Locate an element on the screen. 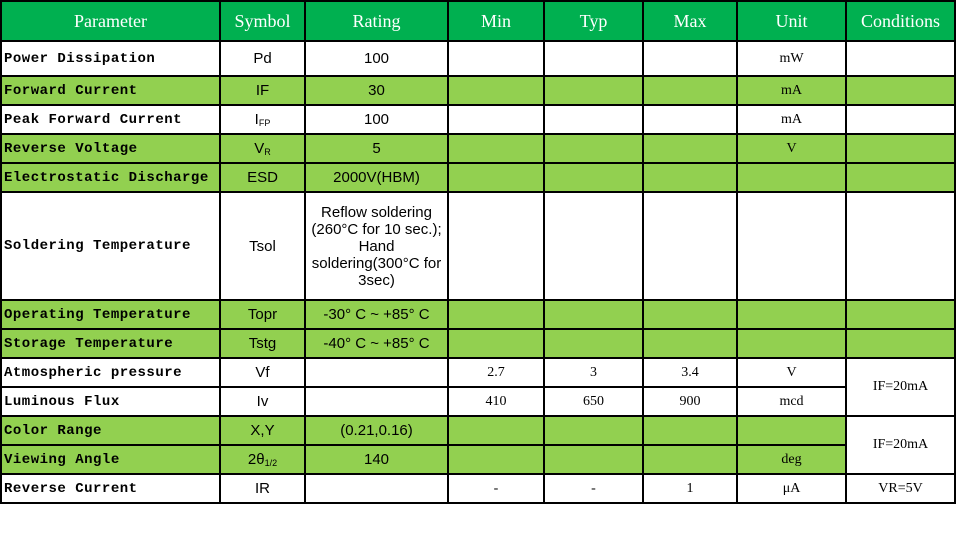  symbol-cell: VR is located at coordinates (262, 148).